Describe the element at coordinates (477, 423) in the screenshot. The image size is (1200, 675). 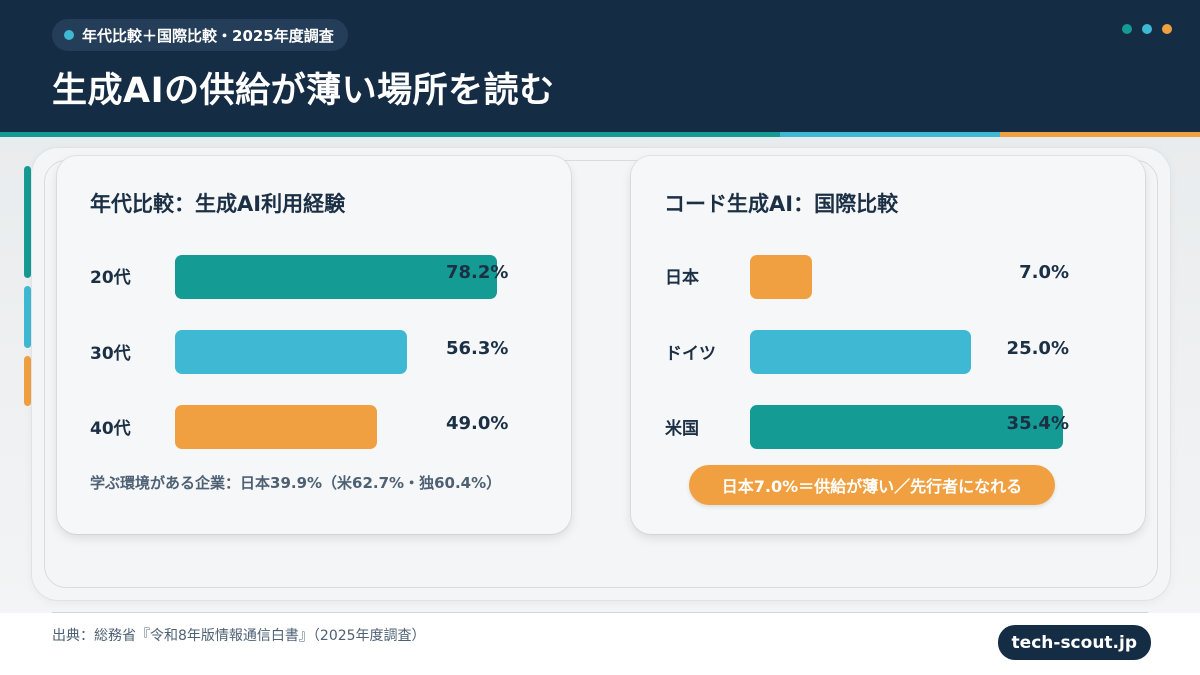
I see `age-value-40s: 49.0%` at that location.